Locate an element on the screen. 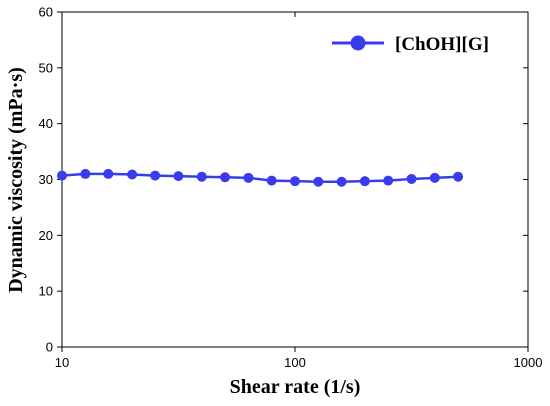  y-tick-label: 50 is located at coordinates (46, 67).